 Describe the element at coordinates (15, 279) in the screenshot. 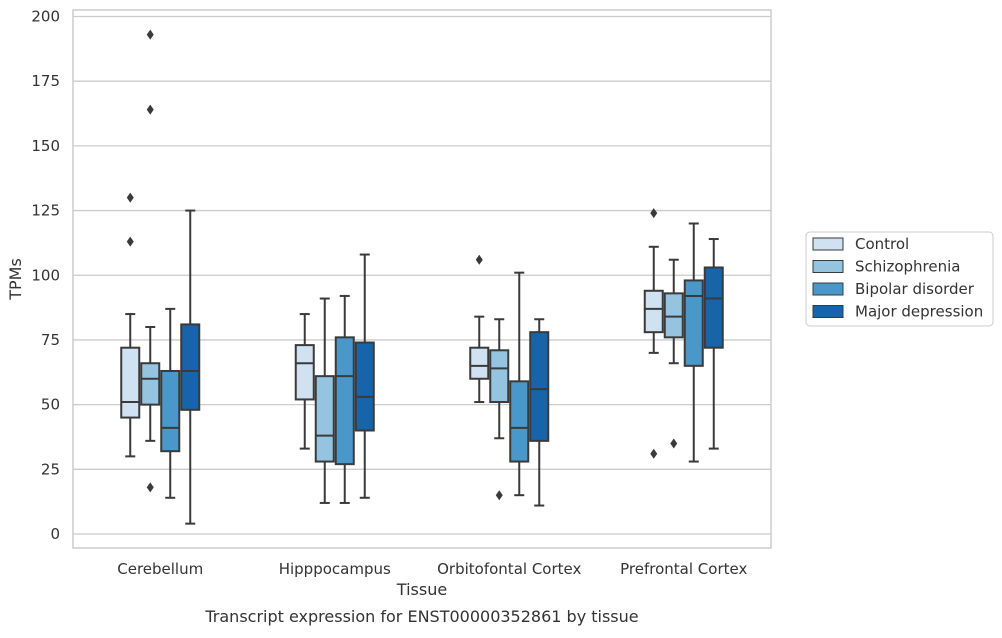

I see `y-axis-title: TPMs` at that location.